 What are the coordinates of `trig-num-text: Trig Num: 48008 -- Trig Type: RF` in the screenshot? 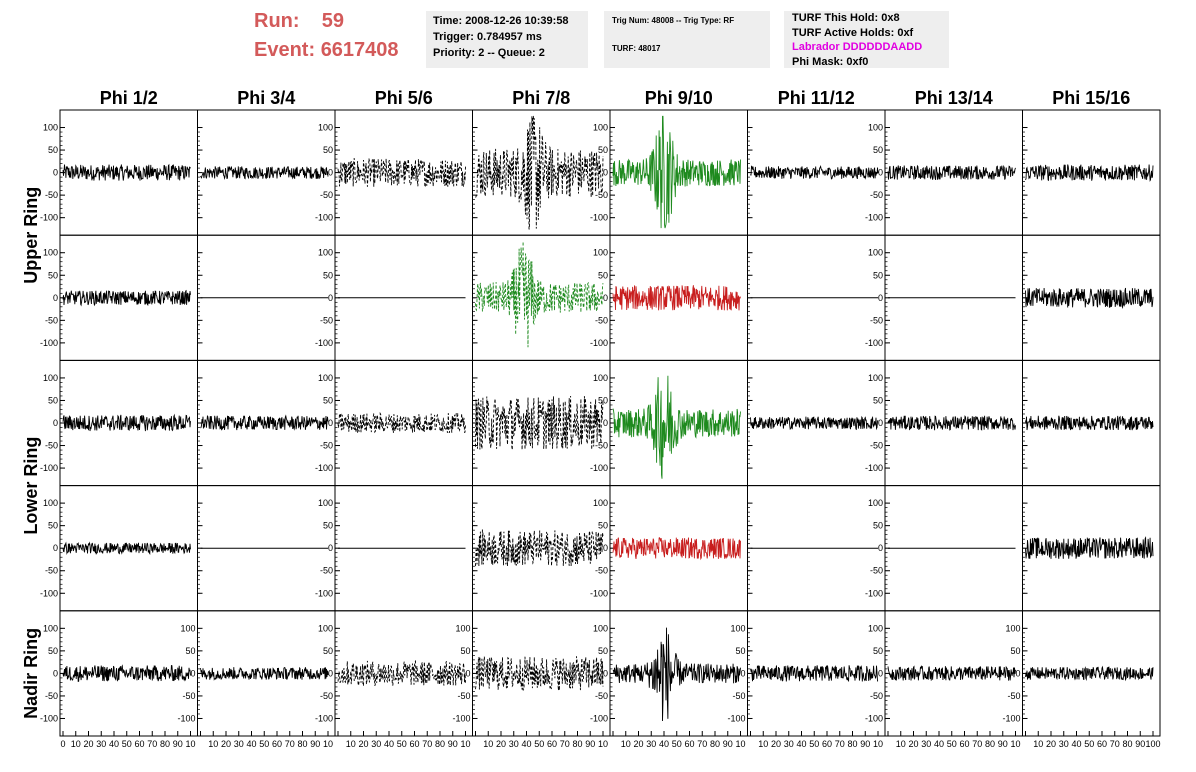 It's located at (673, 20).